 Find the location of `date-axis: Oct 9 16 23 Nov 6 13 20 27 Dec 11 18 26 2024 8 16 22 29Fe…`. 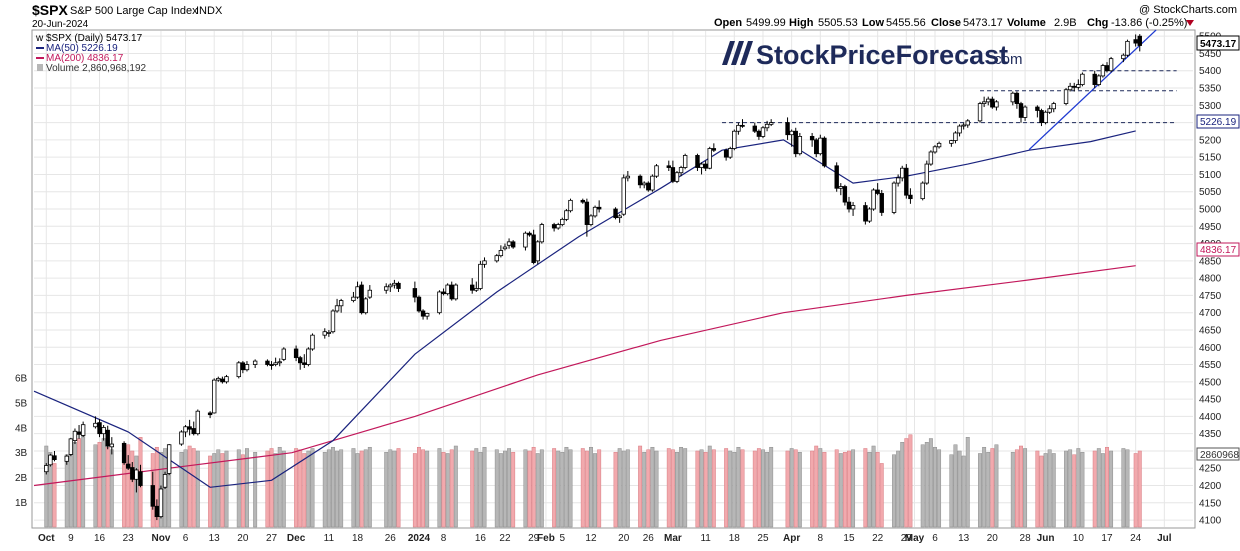

date-axis: Oct 9 16 23 Nov 6 13 20 27 Dec 11 18 26 2024 8 16 22 29Fe… is located at coordinates (605, 538).